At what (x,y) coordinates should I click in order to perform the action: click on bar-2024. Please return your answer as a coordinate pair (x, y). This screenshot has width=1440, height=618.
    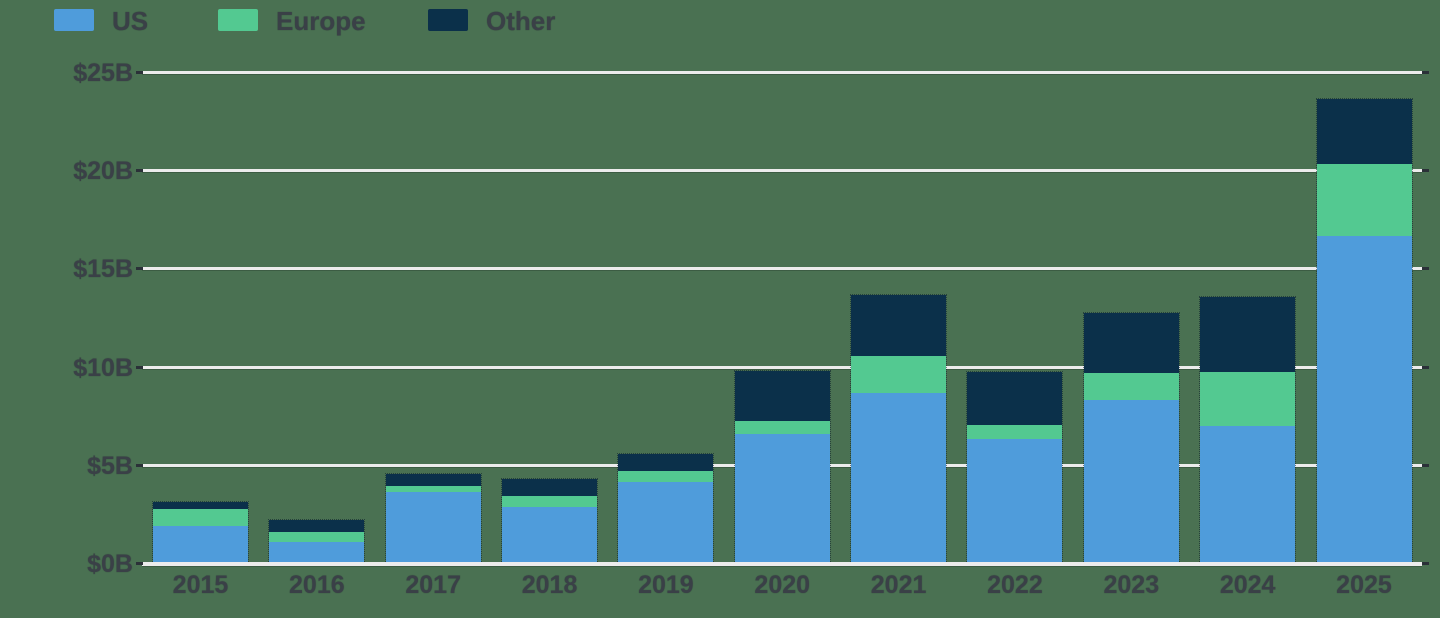
    Looking at the image, I should click on (1248, 429).